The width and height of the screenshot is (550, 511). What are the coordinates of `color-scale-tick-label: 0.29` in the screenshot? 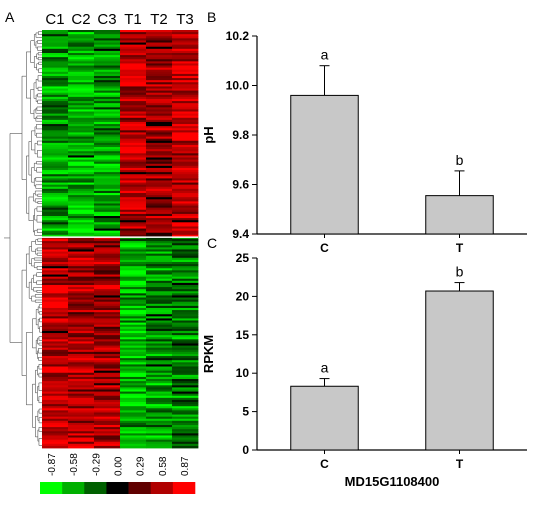 It's located at (141, 466).